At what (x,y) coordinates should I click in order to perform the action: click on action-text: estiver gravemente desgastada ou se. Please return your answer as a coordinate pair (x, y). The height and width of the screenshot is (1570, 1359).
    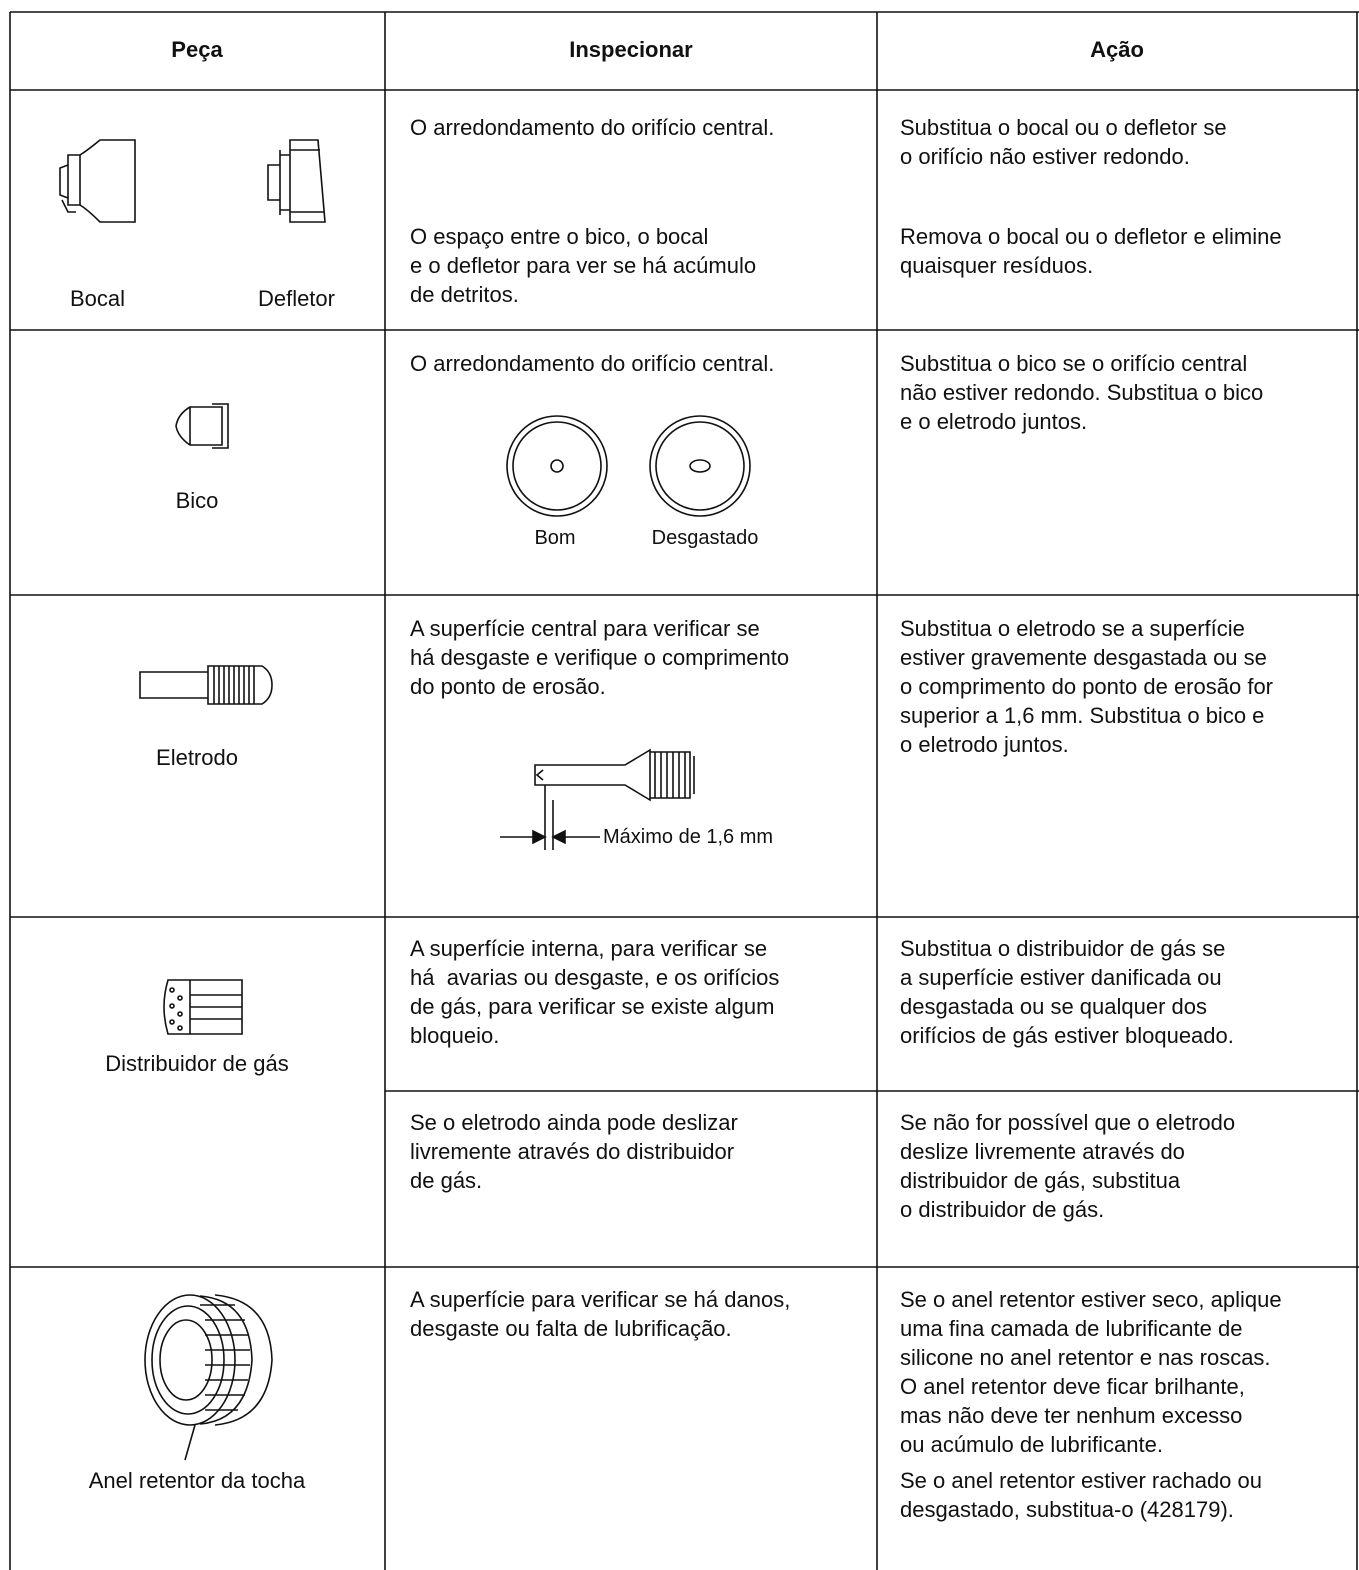
    Looking at the image, I should click on (1083, 657).